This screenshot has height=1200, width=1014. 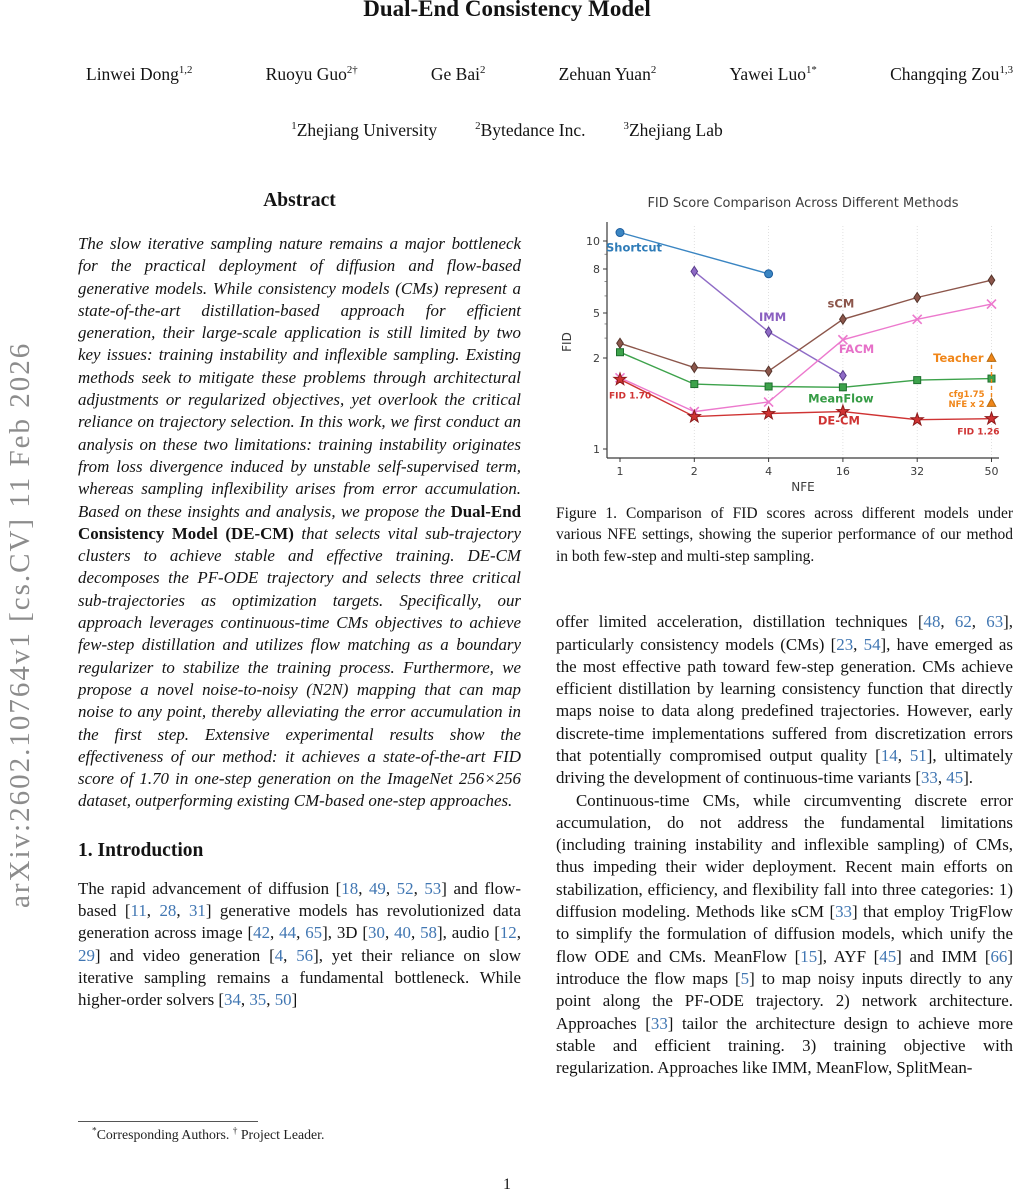 I want to click on citation-link: 62, so click(x=963, y=622).